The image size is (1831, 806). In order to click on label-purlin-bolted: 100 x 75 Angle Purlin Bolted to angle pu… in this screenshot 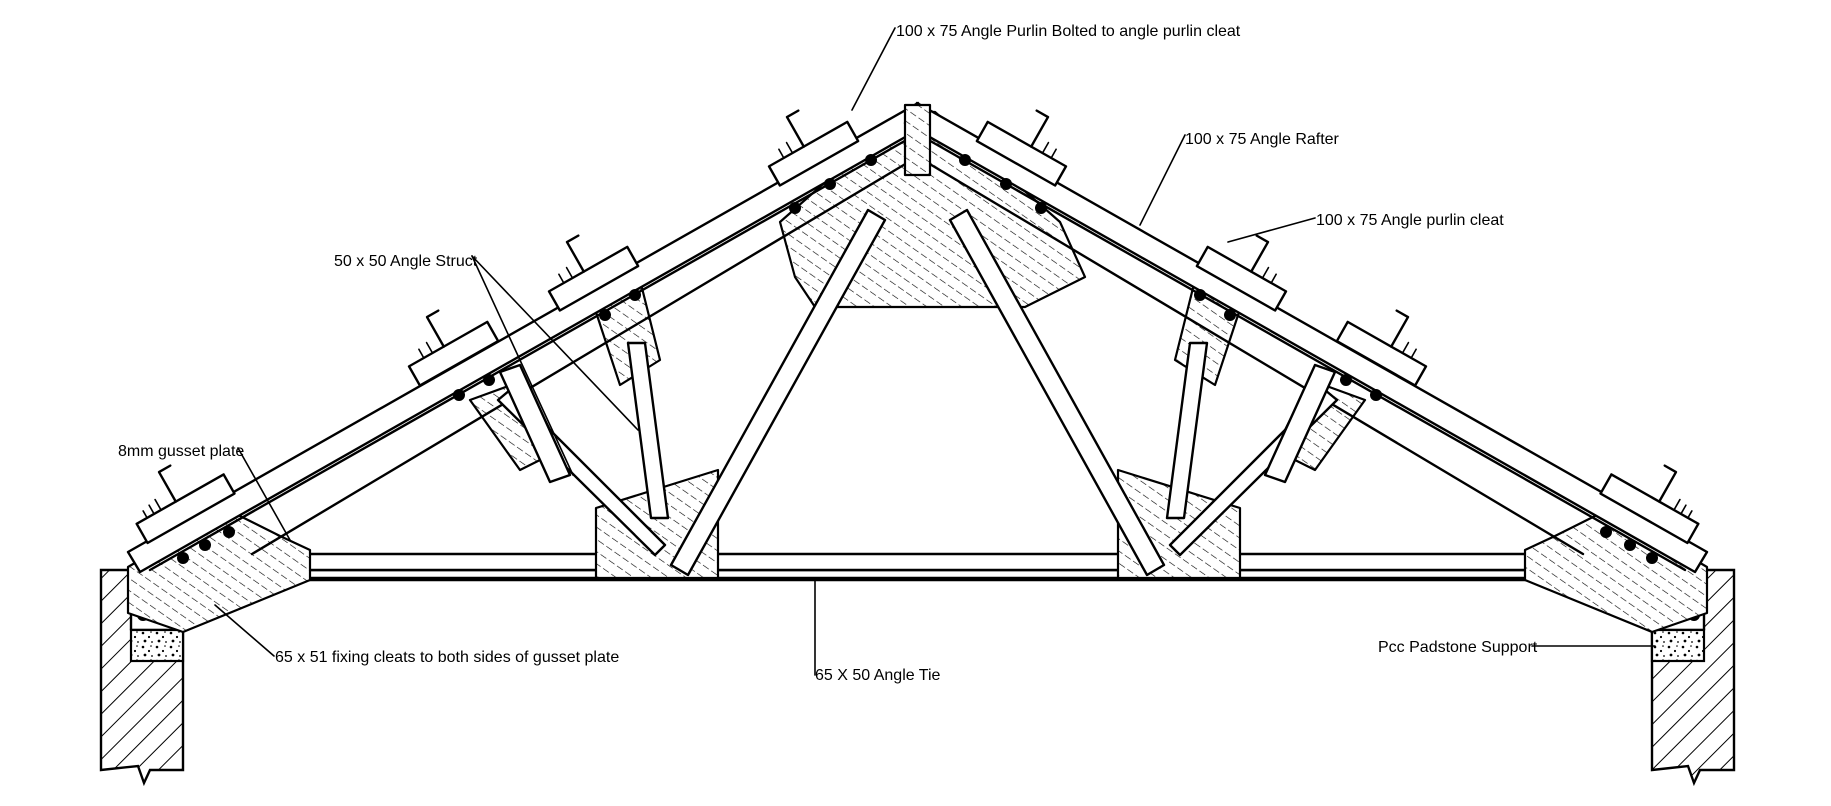, I will do `click(1068, 31)`.